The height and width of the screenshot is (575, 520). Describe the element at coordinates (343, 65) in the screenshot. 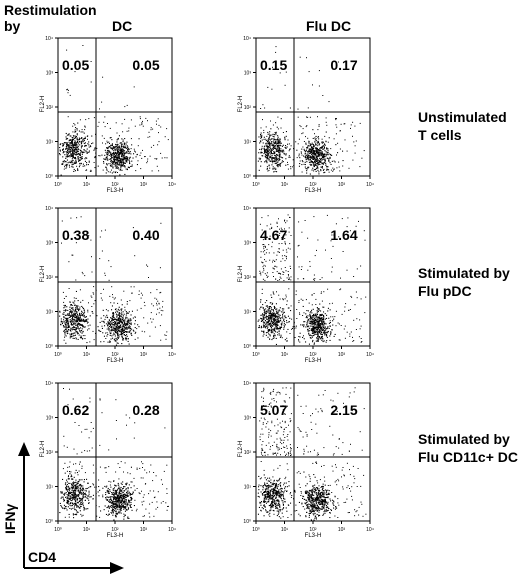

I see `upper-right-percentage: 0.17` at that location.